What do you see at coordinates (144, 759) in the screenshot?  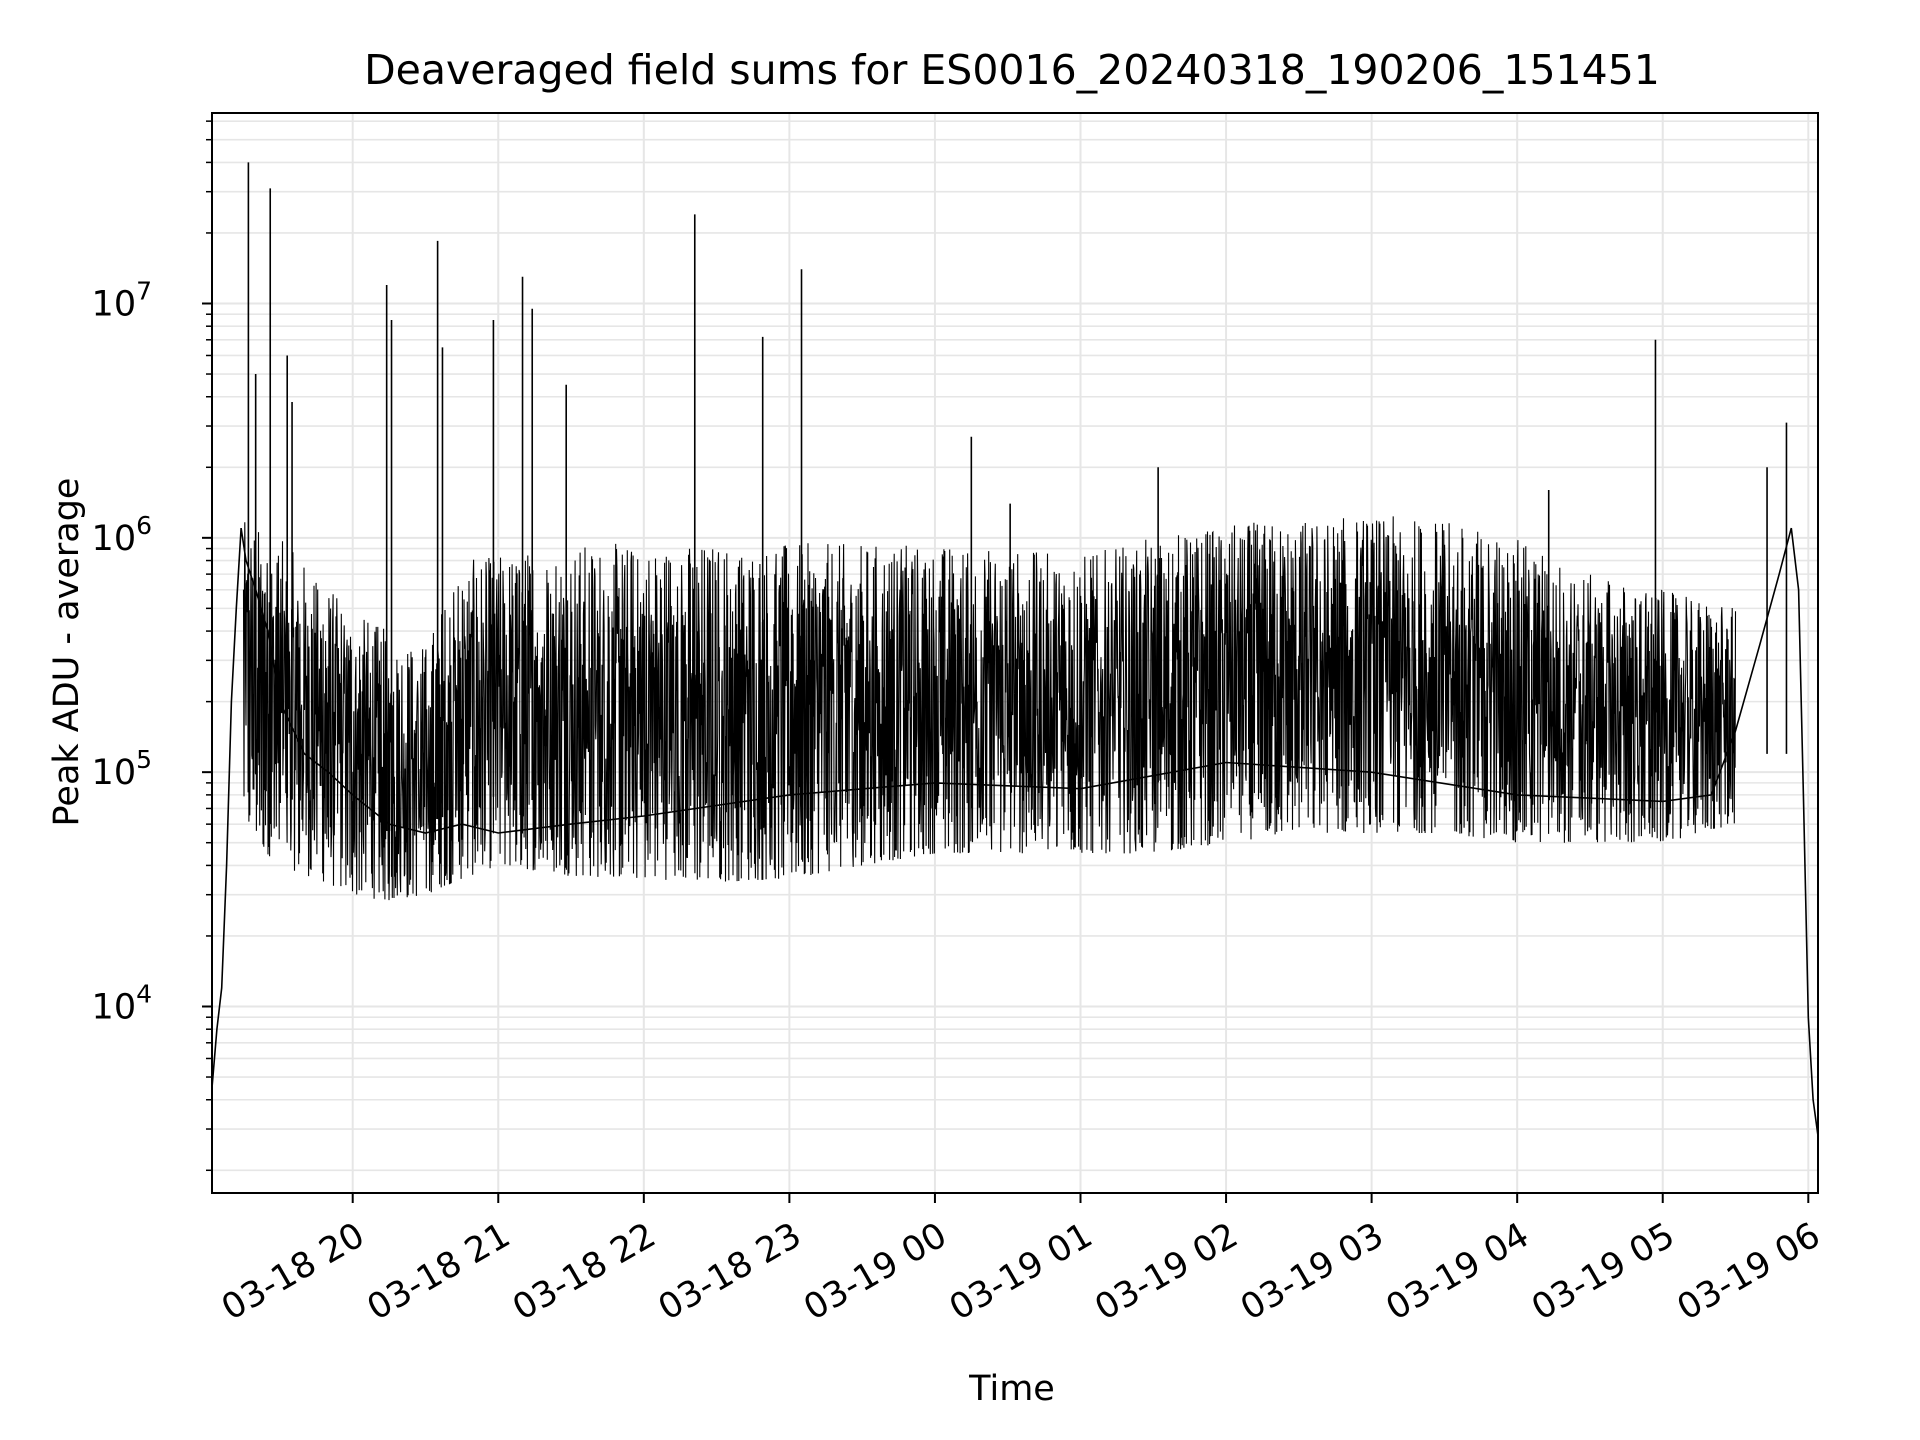 I see `y-tick-exponent: 5` at bounding box center [144, 759].